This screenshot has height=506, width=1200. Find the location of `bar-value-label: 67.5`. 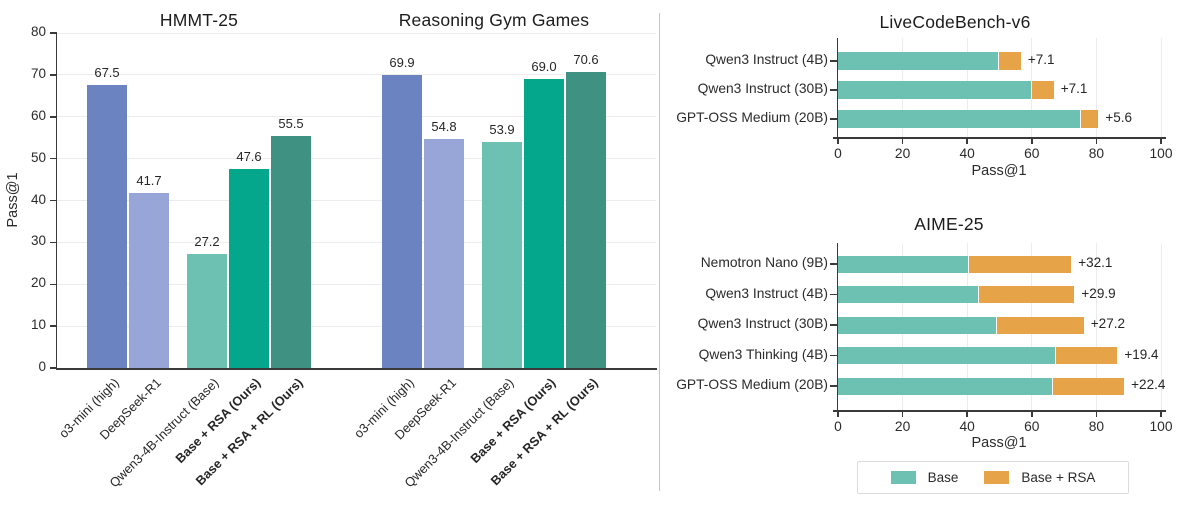

bar-value-label: 67.5 is located at coordinates (107, 73).